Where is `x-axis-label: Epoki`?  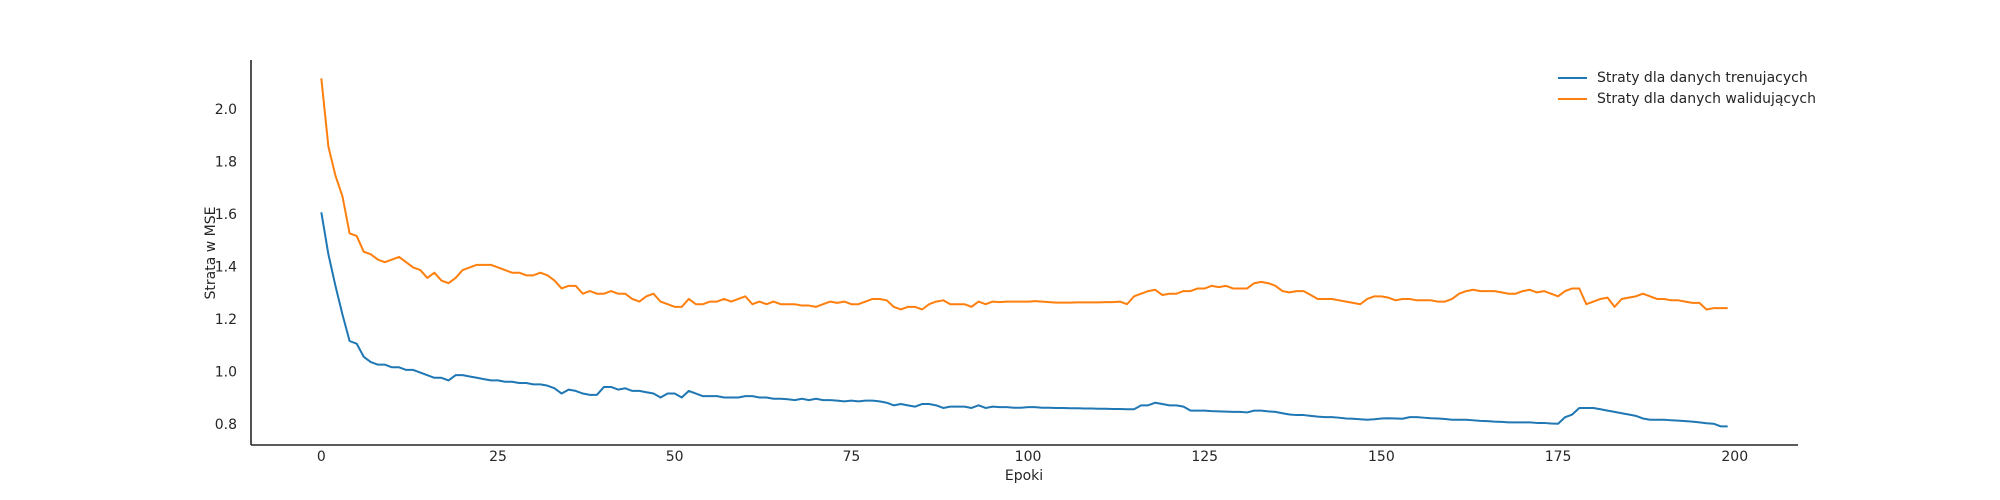
x-axis-label: Epoki is located at coordinates (1024, 476).